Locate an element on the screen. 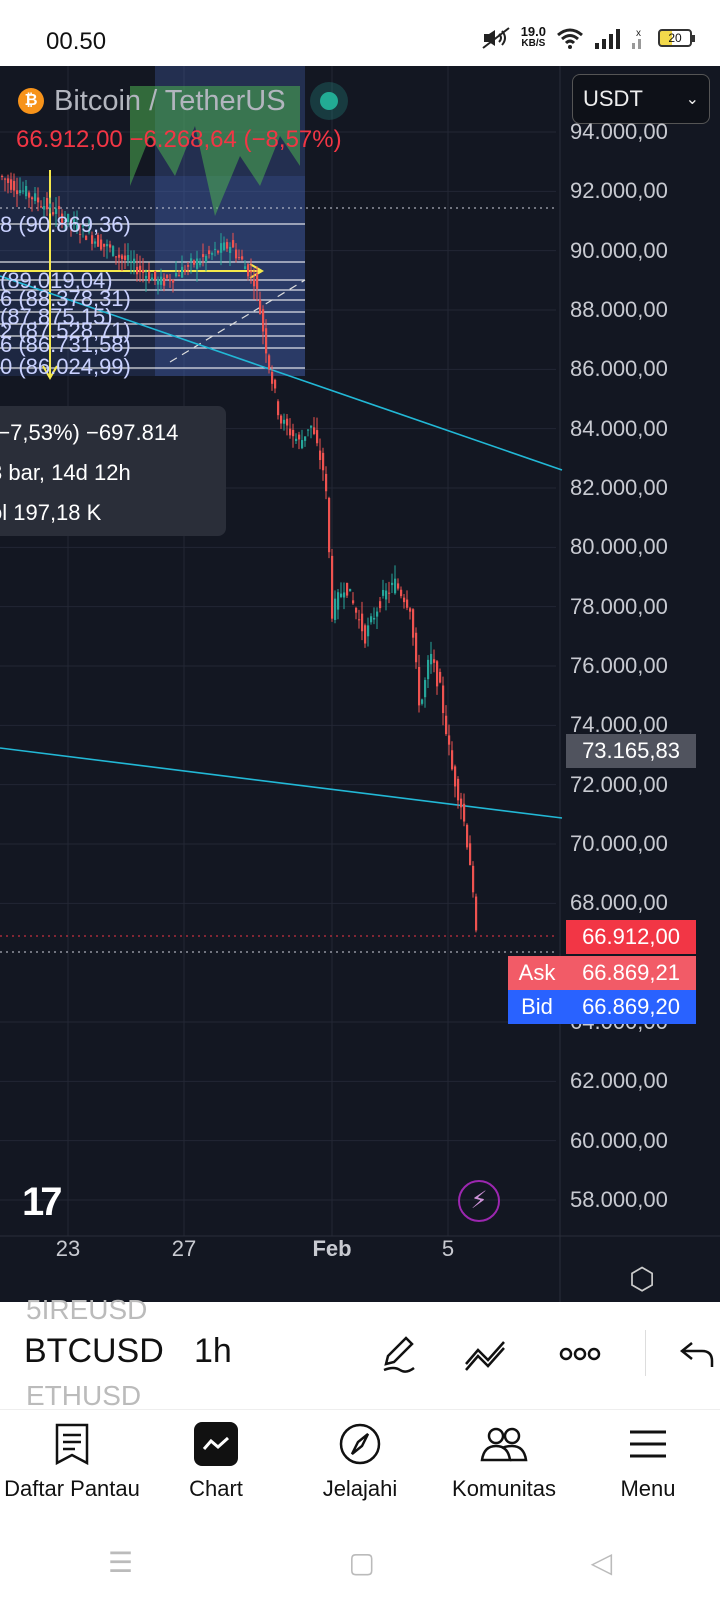 The image size is (720, 1600). nav-label: Daftar Pantau is located at coordinates (72, 1488).